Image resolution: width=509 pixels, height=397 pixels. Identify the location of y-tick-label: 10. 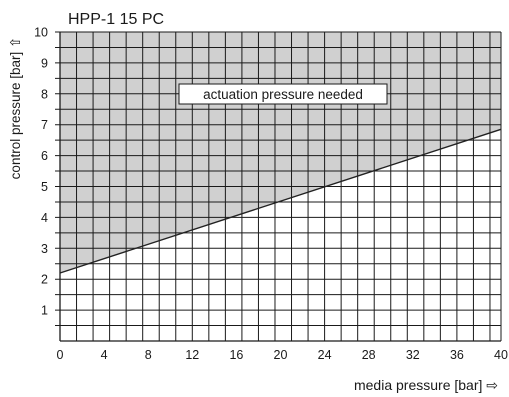
(41, 33).